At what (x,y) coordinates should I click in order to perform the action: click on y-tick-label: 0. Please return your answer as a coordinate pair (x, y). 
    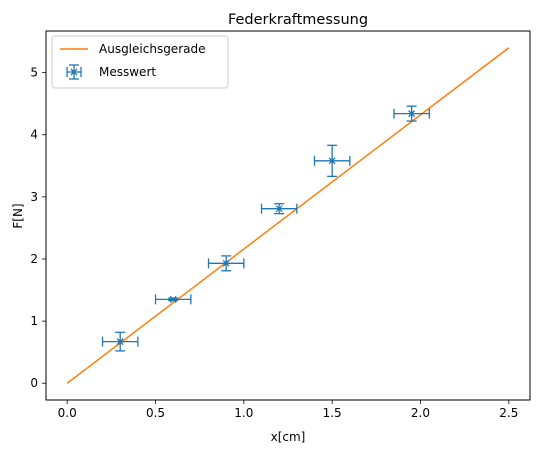
    Looking at the image, I should click on (34, 383).